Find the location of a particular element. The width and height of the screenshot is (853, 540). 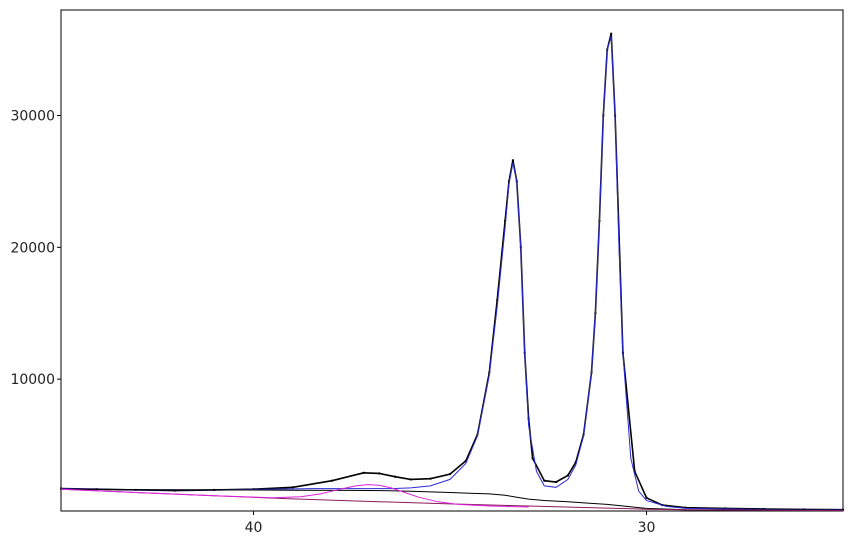

x-axis-ticks: 40 30 is located at coordinates (450, 523).